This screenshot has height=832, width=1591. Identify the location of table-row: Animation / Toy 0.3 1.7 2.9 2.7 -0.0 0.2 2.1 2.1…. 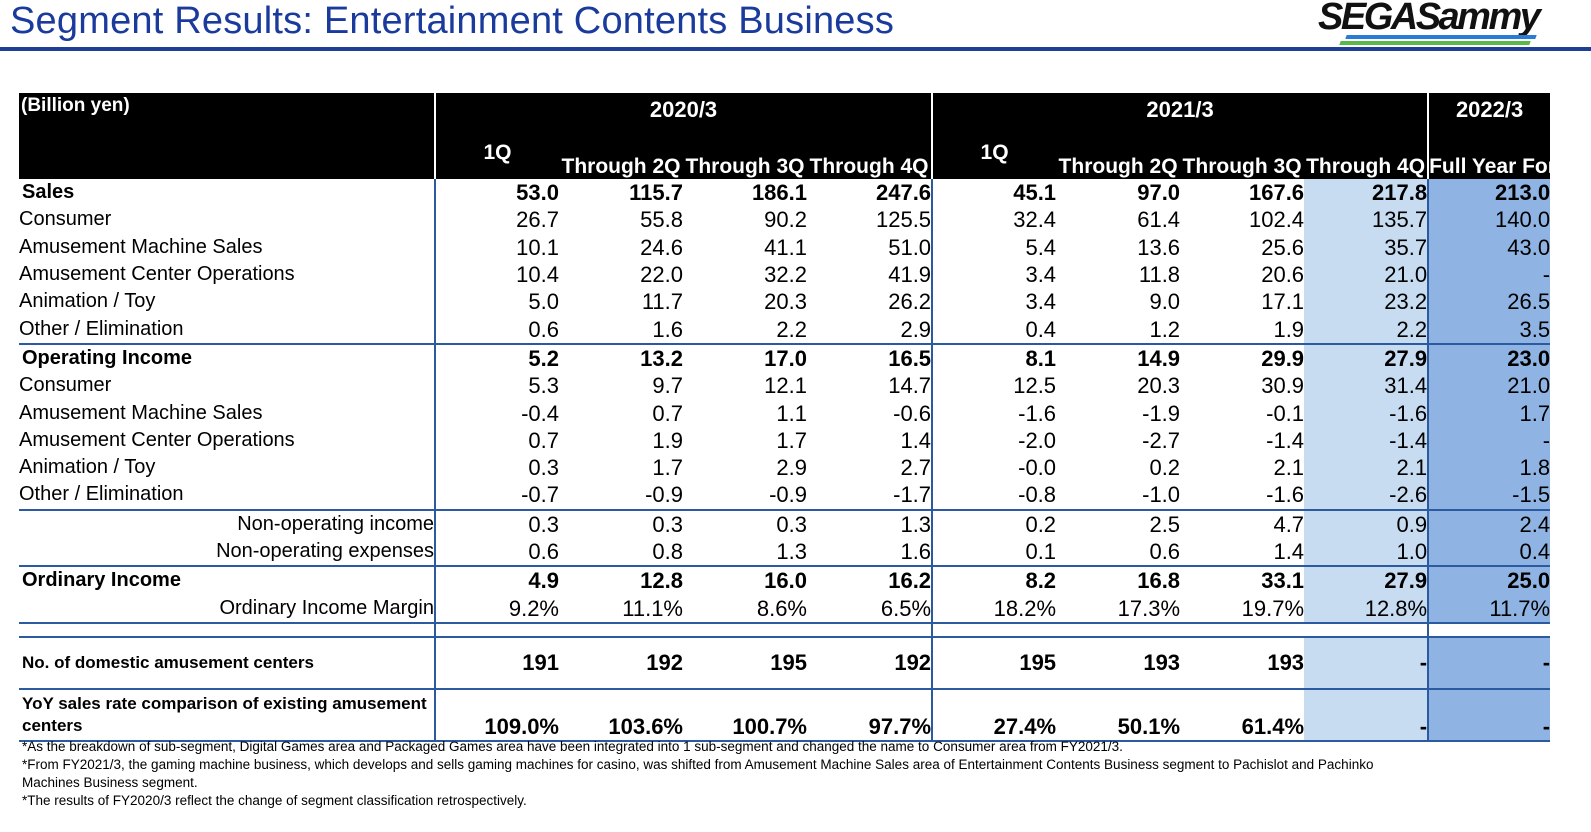
(785, 467).